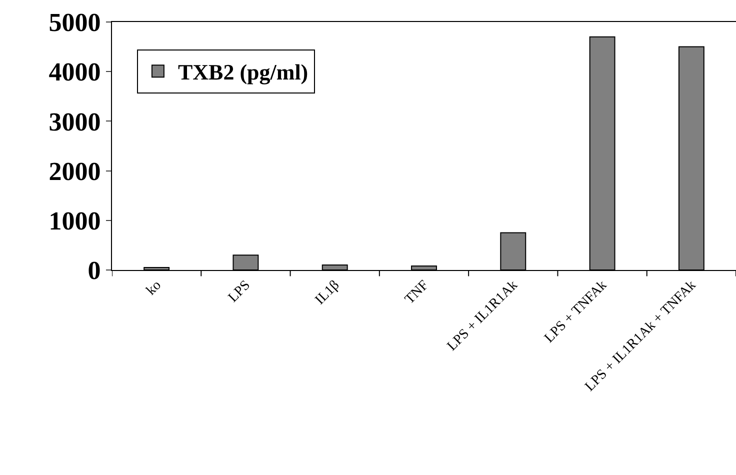  Describe the element at coordinates (240, 292) in the screenshot. I see `x-tick-label: LPS` at that location.